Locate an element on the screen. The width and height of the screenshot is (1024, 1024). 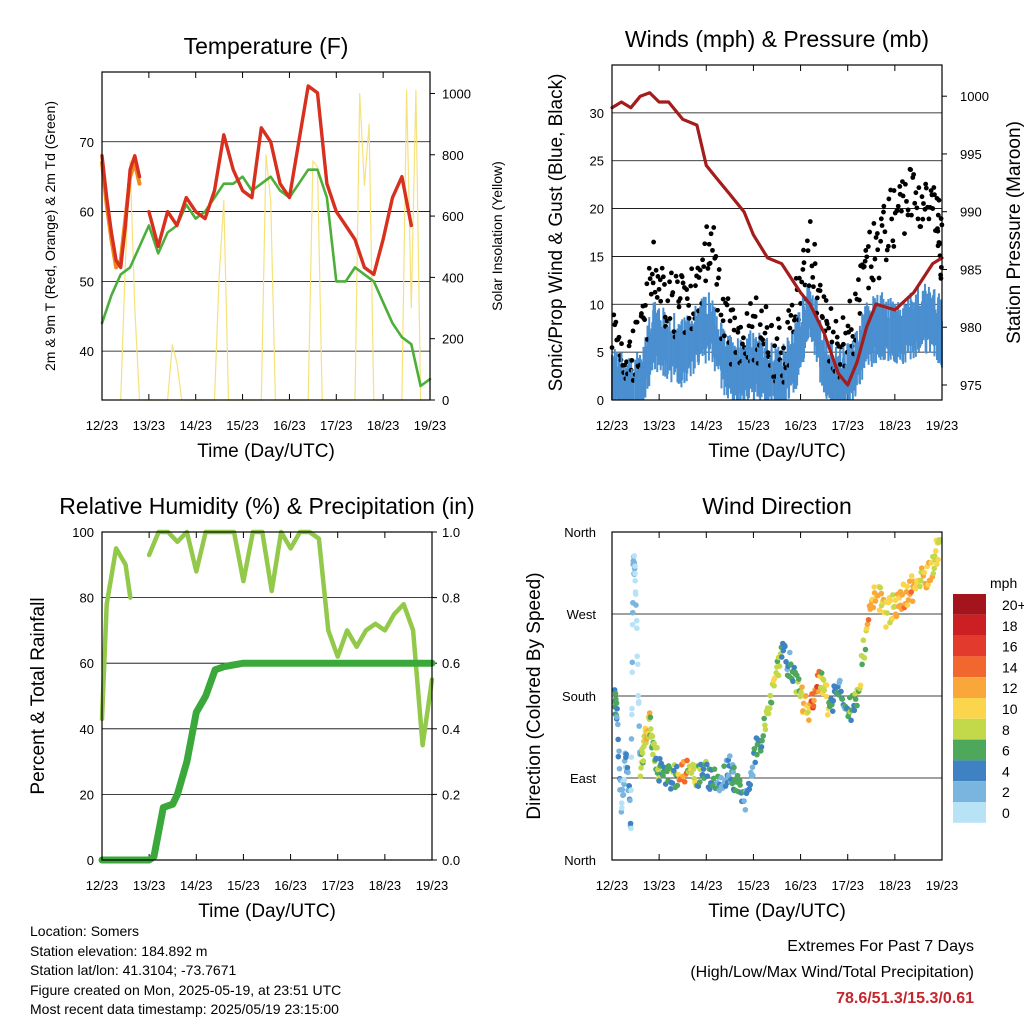
legend-label: 10 is located at coordinates (1010, 709).